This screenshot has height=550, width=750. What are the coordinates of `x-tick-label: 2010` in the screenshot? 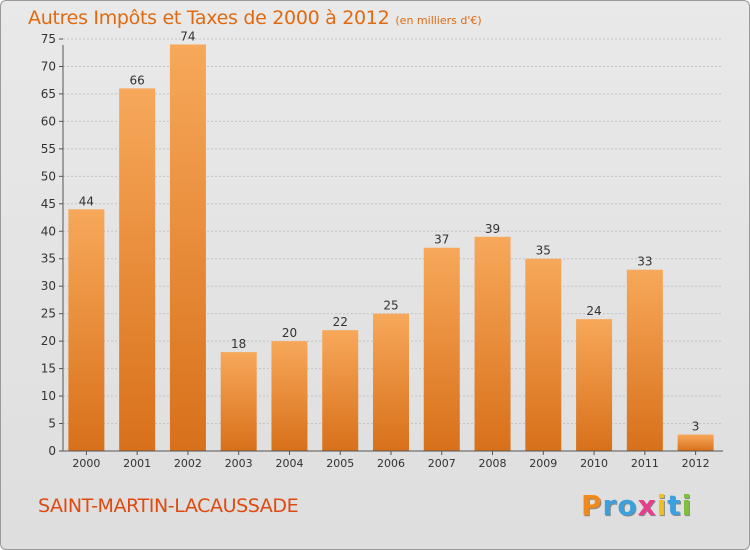 It's located at (594, 463).